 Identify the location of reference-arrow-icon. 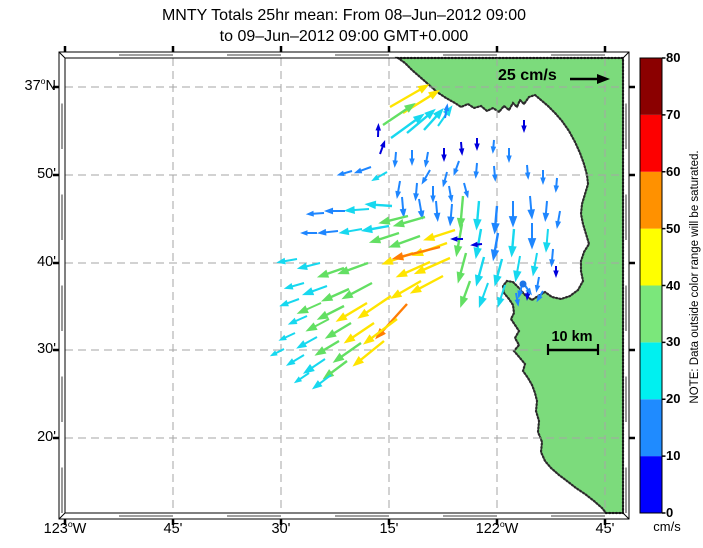
(603, 79).